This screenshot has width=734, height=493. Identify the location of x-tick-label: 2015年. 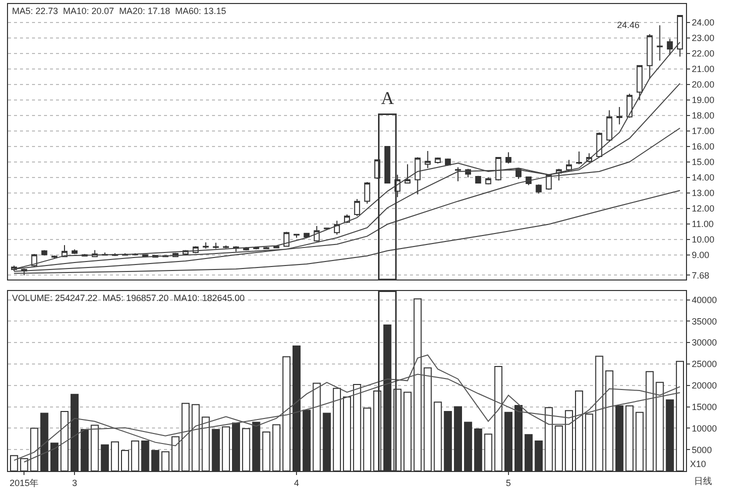
(24, 483).